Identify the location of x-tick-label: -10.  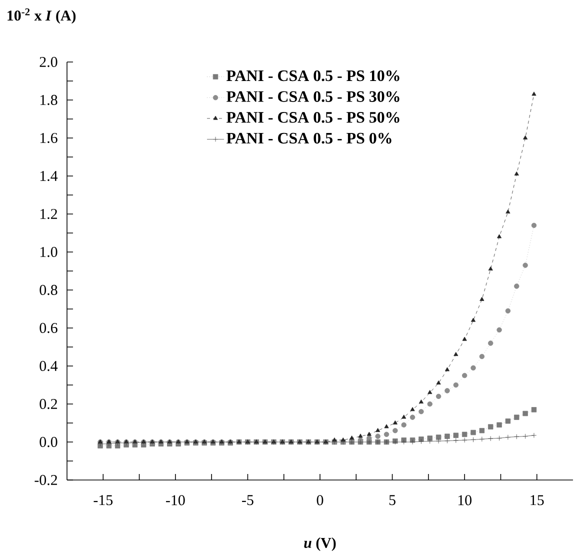
(175, 500).